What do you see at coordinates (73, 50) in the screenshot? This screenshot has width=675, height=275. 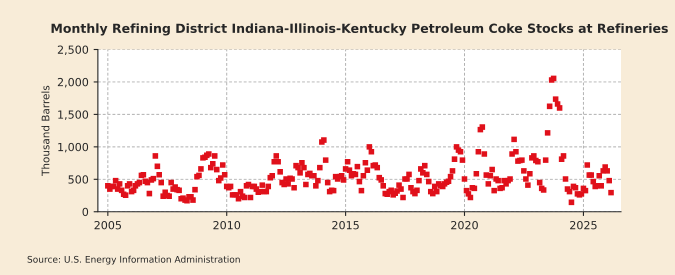 I see `y-tick-label: 2,500` at bounding box center [73, 50].